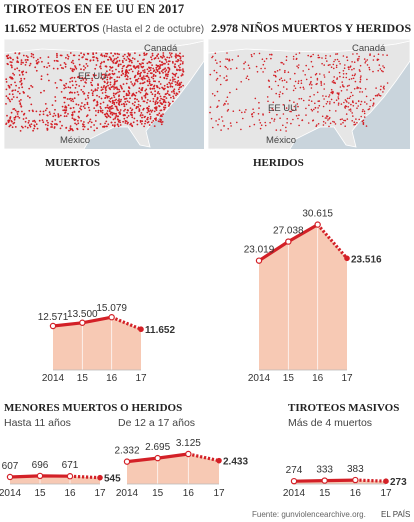  Describe the element at coordinates (188, 443) in the screenshot. I see `data-label: 3.125` at that location.